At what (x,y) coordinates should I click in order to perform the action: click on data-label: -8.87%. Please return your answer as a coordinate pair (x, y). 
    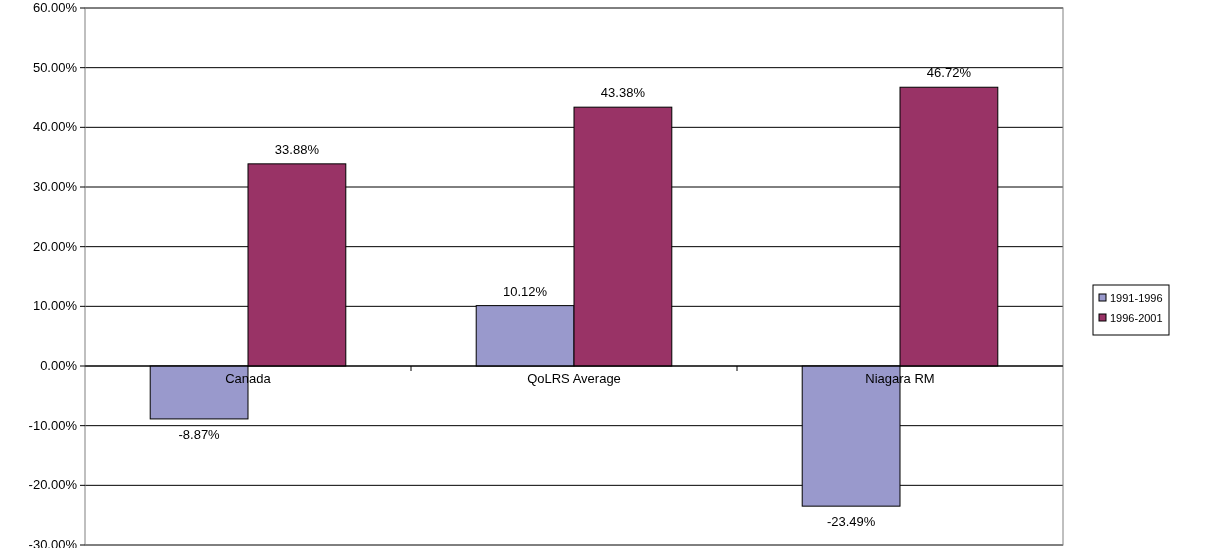
    Looking at the image, I should click on (199, 434).